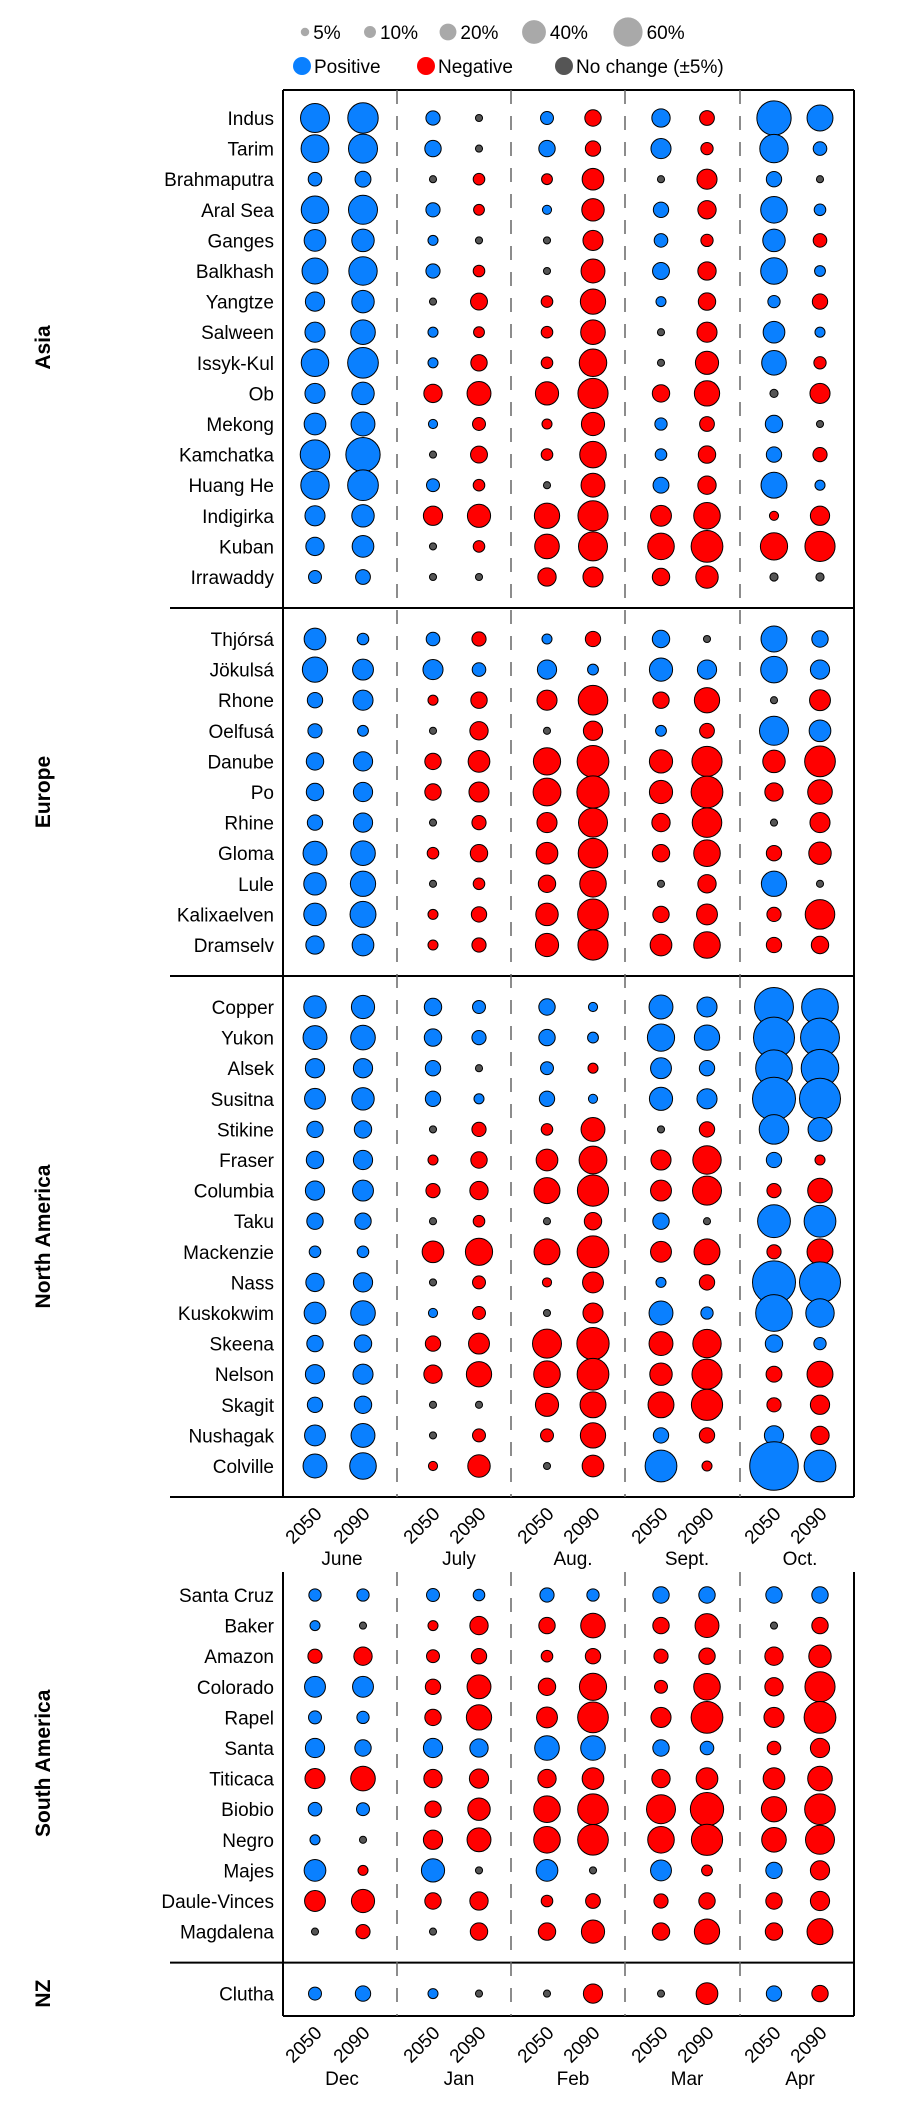 The width and height of the screenshot is (906, 2121). I want to click on table-row: Yangtze, so click(517, 301).